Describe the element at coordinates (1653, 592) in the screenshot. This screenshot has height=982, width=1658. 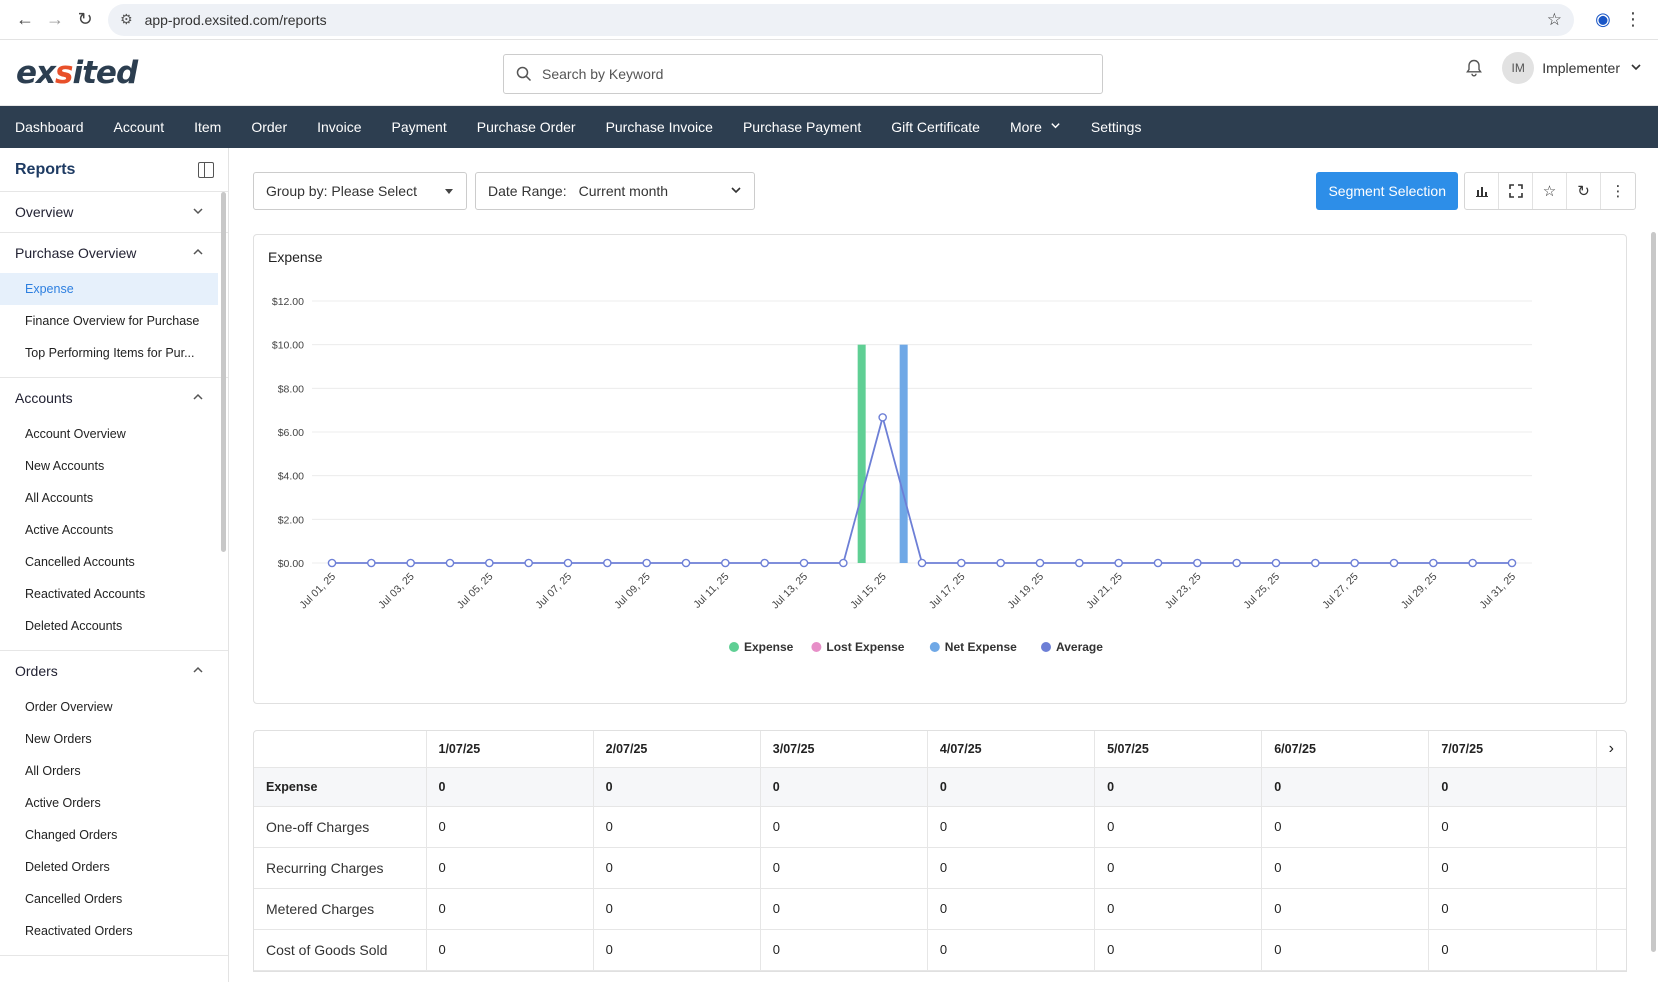
I see `main-scrollbar` at that location.